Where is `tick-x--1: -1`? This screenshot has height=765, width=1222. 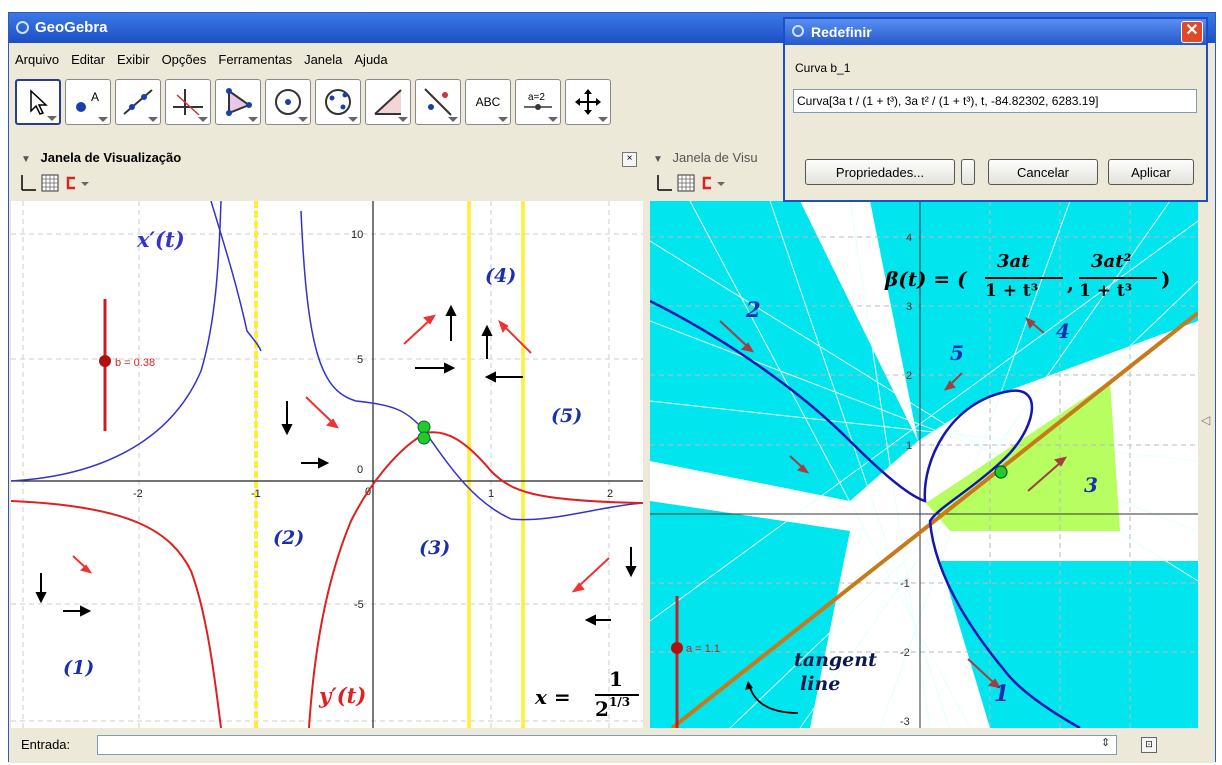
tick-x--1: -1 is located at coordinates (256, 494).